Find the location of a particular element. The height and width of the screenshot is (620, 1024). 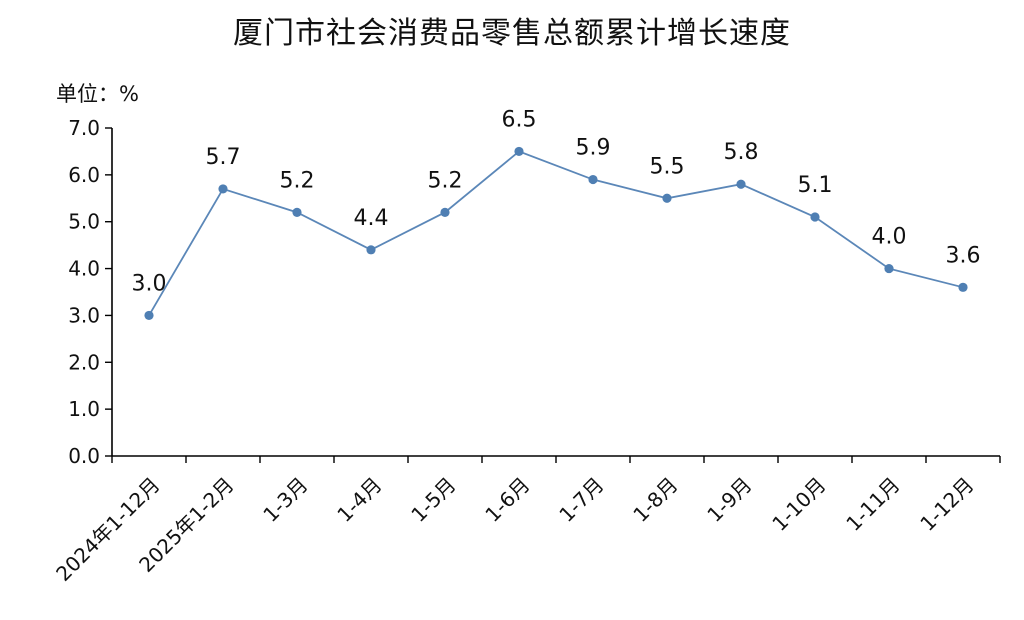

y-tick-label: 4.0 is located at coordinates (84, 269).